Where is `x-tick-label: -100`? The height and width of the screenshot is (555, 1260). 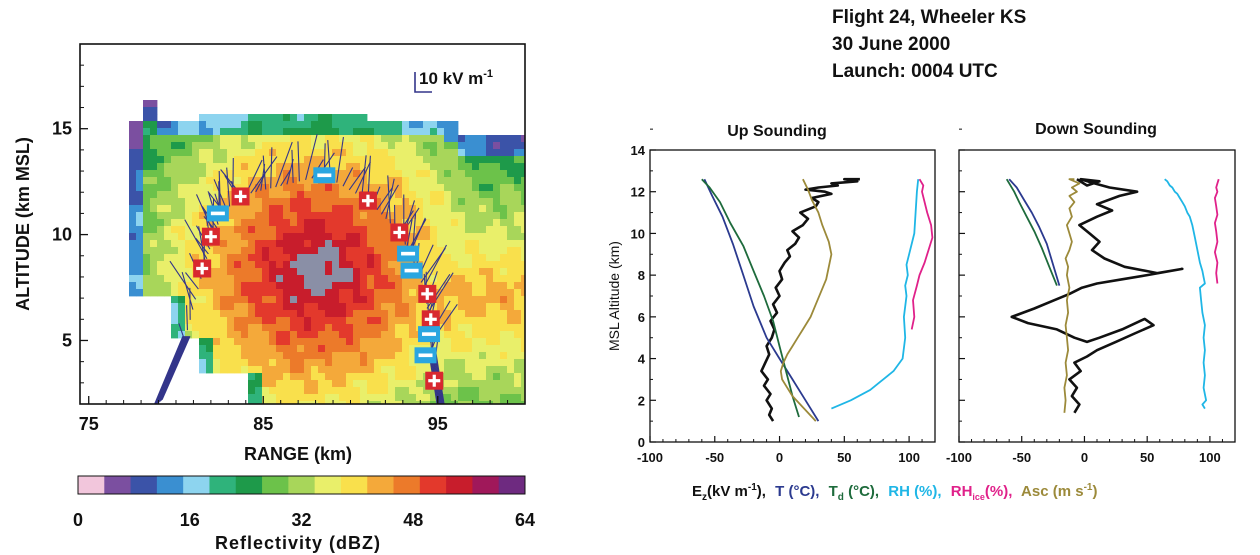 x-tick-label: -100 is located at coordinates (959, 457).